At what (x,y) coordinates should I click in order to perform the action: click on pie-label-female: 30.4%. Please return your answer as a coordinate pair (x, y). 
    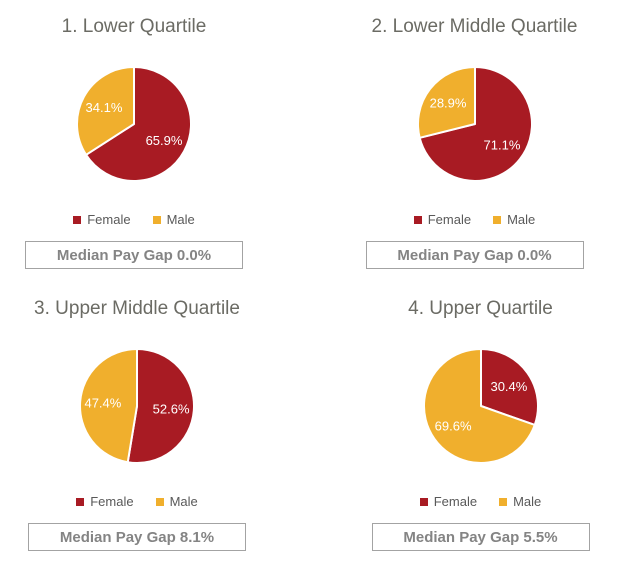
    Looking at the image, I should click on (508, 386).